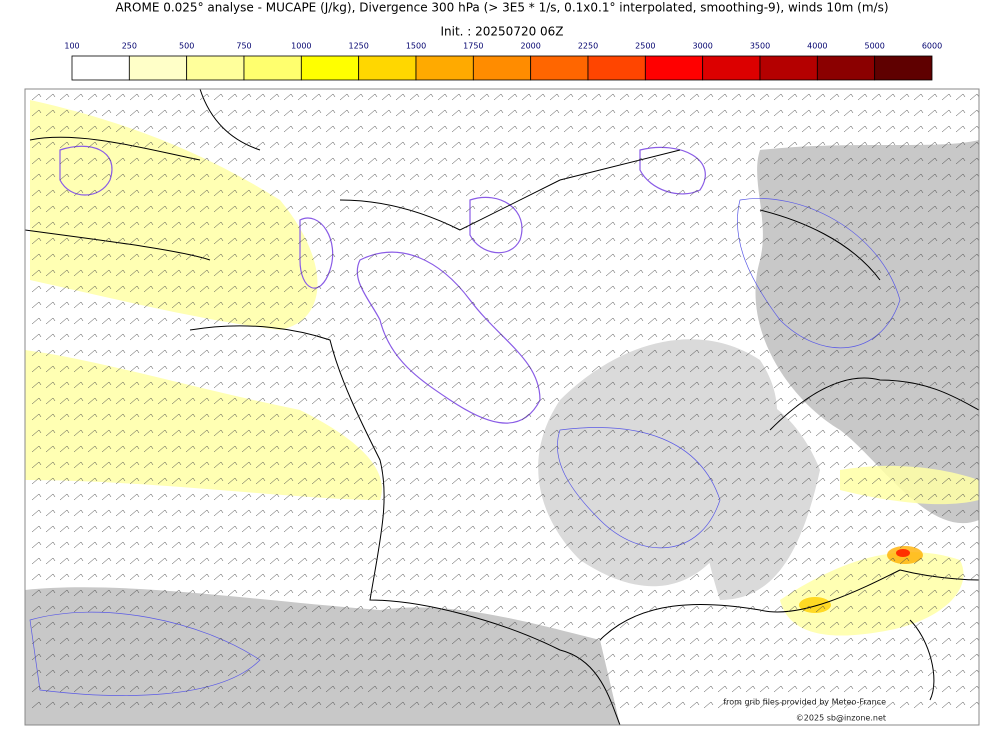 The width and height of the screenshot is (1005, 738). Describe the element at coordinates (71, 46) in the screenshot. I see `colorbar-tick-label: 100` at that location.